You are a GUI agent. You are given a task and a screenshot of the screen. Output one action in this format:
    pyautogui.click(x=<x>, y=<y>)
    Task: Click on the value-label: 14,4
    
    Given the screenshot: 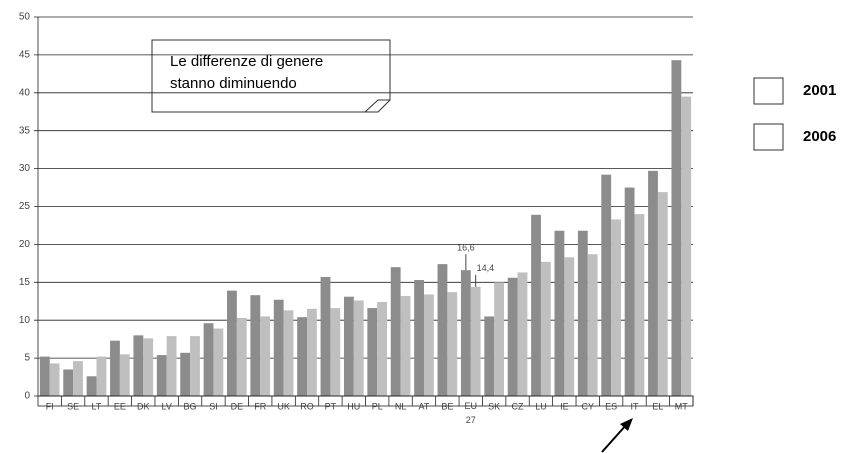 What is the action you would take?
    pyautogui.click(x=486, y=268)
    